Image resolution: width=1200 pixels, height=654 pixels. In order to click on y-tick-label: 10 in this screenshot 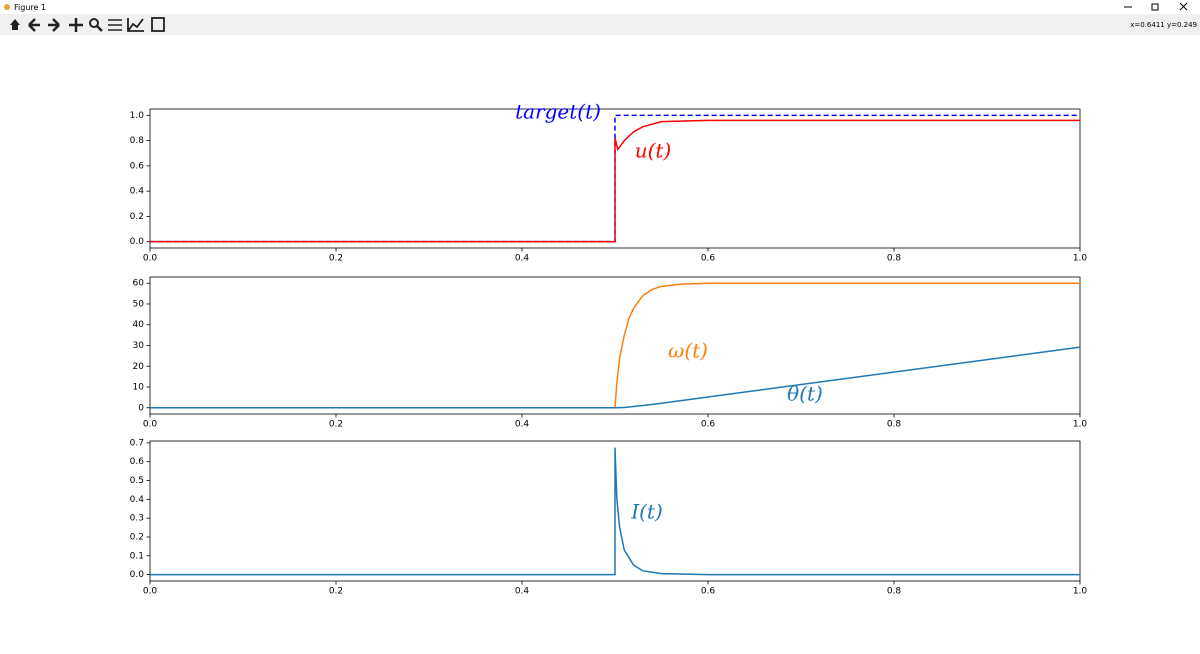, I will do `click(139, 388)`.